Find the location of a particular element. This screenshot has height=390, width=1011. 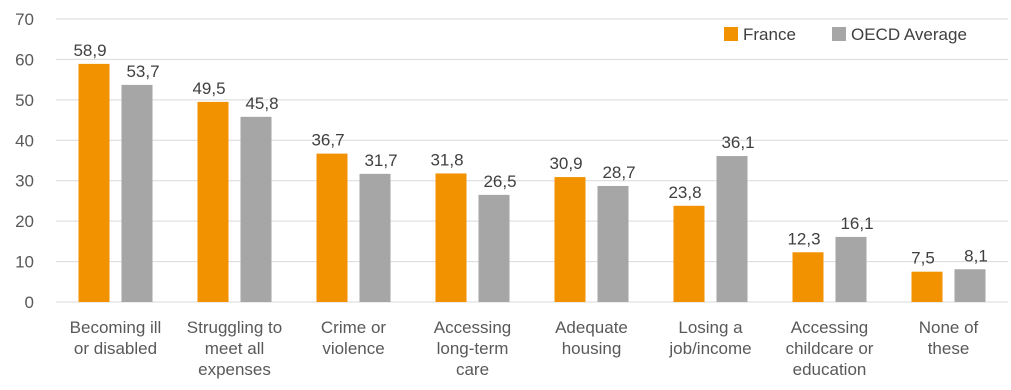

data-label: 36,1 is located at coordinates (737, 142).